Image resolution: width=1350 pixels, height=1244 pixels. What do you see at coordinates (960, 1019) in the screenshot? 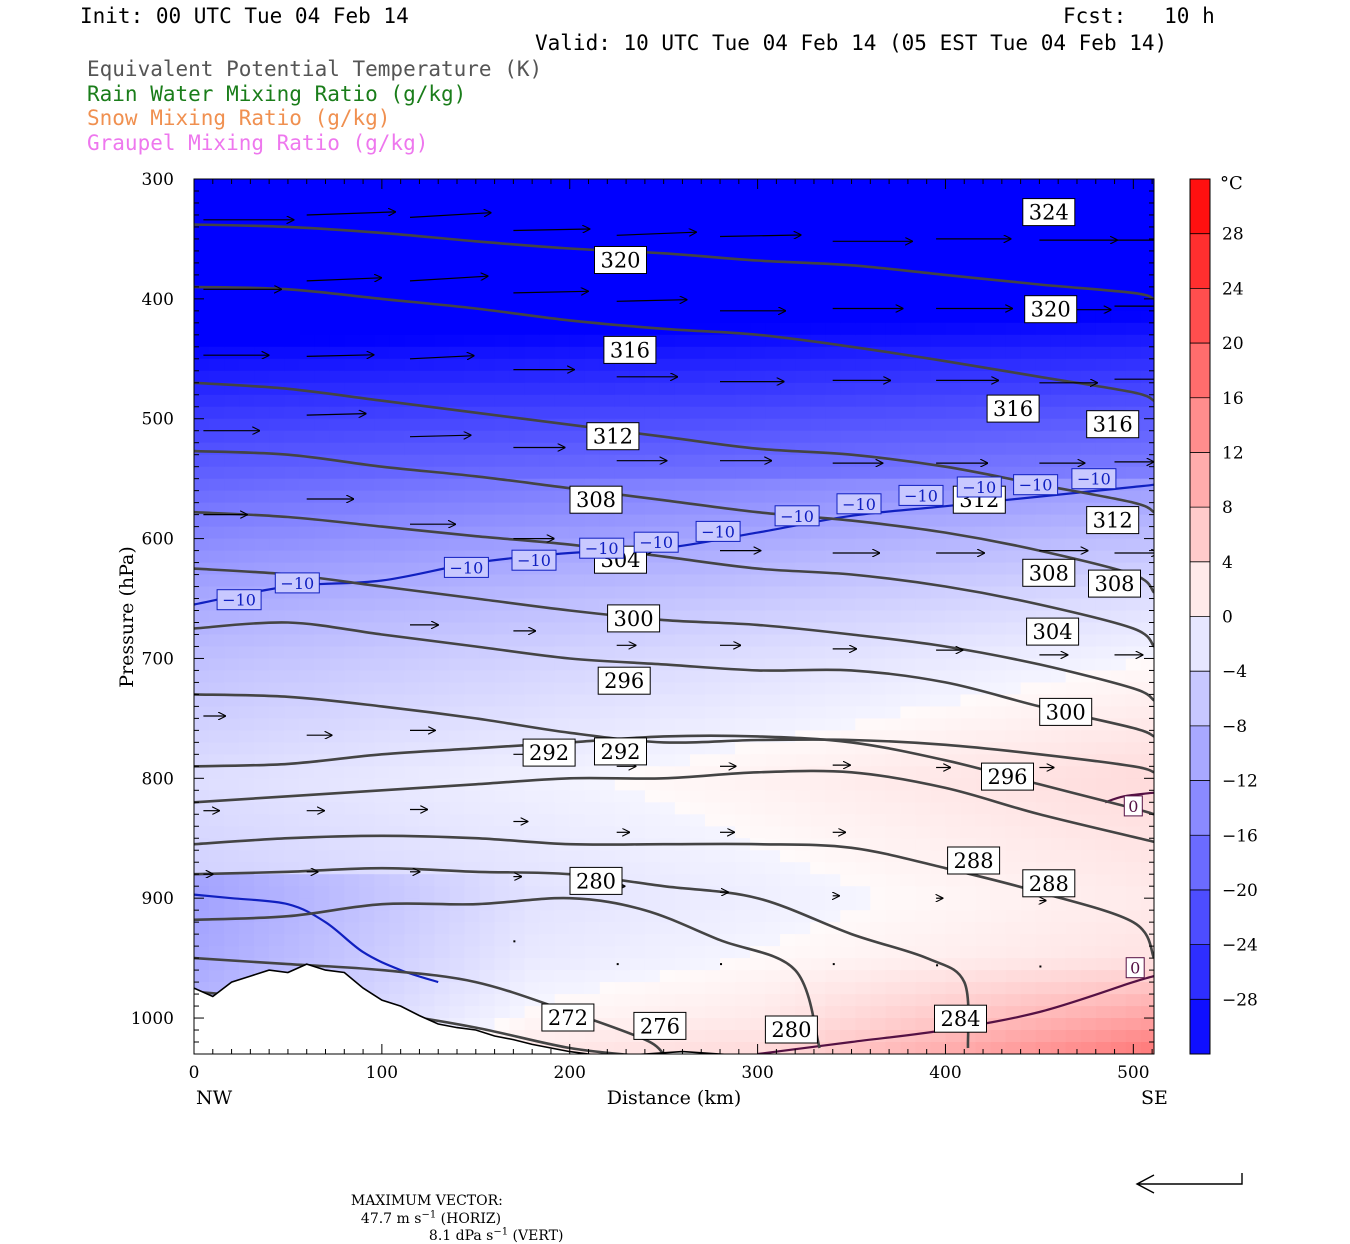
I see `theta-e-label: 284` at bounding box center [960, 1019].